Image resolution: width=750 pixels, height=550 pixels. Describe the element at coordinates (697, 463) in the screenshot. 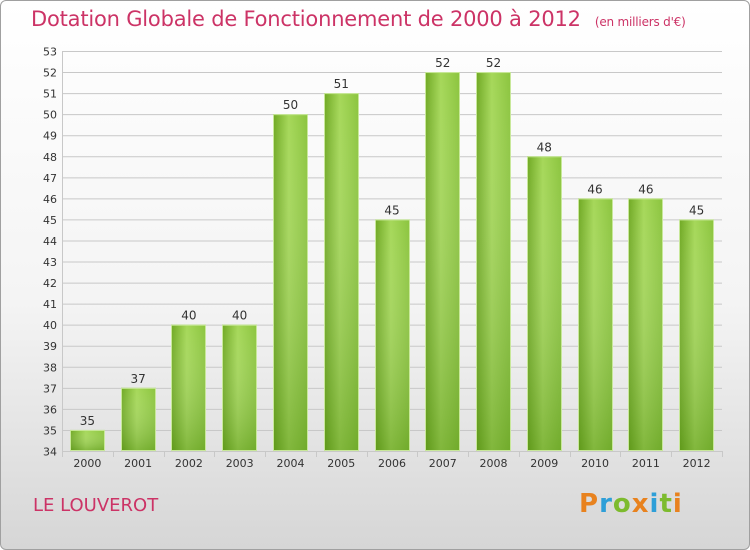

I see `x-tick-label: 2012` at that location.